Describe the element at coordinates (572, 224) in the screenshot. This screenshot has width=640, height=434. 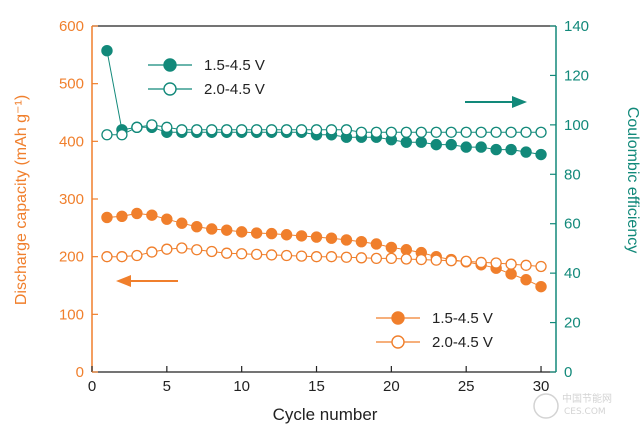
I see `y-right-tick-label: 60` at that location.